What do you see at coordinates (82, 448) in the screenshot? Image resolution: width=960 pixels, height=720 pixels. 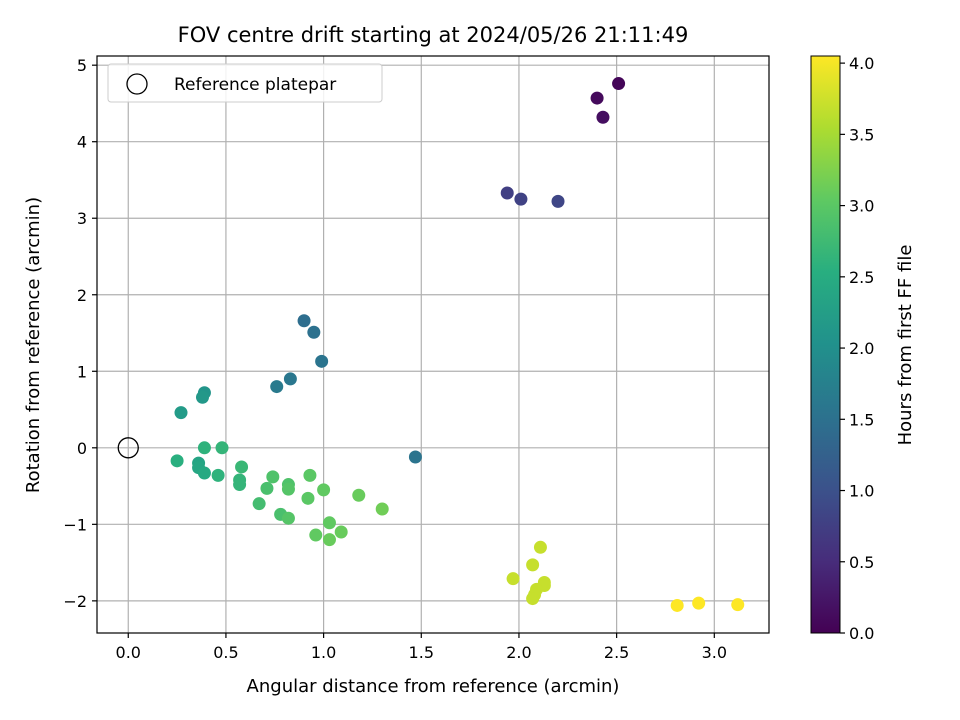 I see `y-tick-label: 0` at bounding box center [82, 448].